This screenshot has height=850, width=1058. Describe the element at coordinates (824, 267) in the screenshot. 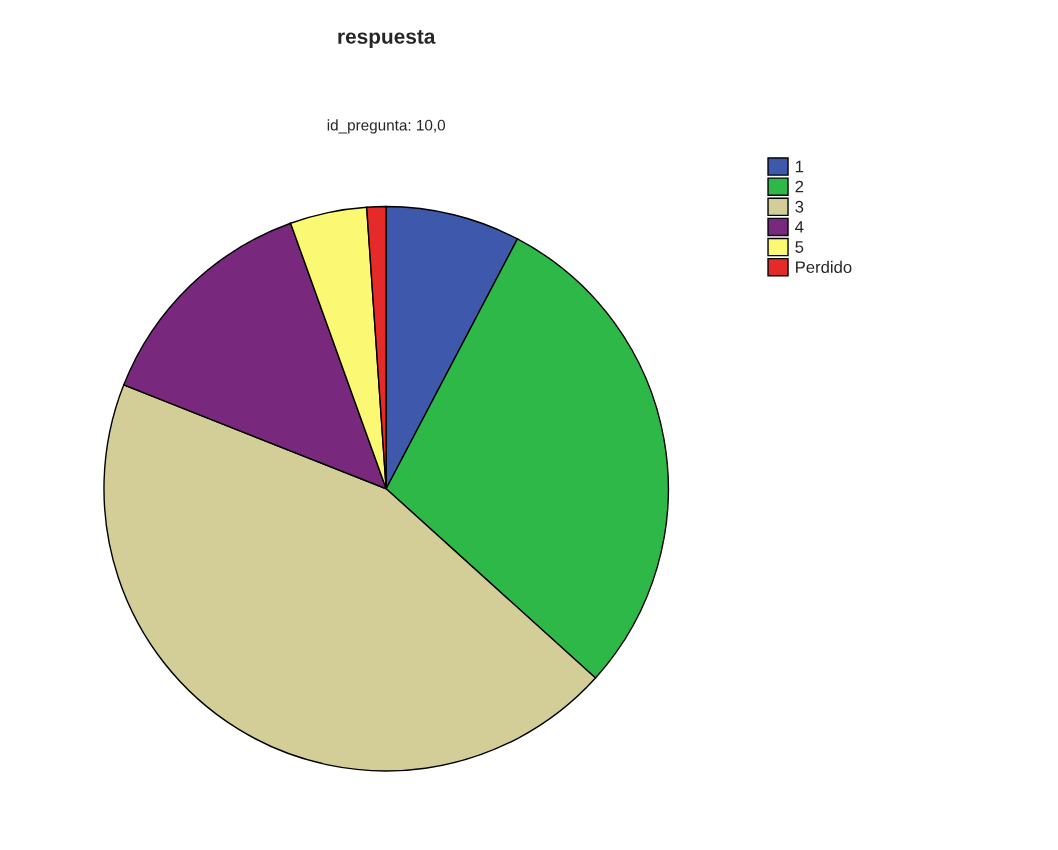

I see `legend-label: Perdido` at that location.